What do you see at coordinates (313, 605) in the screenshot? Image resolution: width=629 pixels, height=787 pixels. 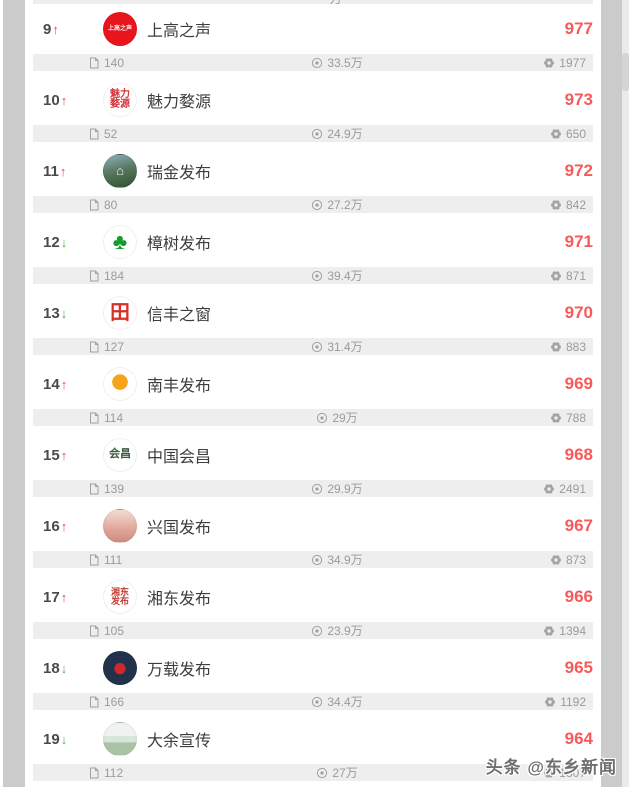 I see `list-item: 17 ↑ 湘东 发布 湘东发布 966 105` at bounding box center [313, 605].